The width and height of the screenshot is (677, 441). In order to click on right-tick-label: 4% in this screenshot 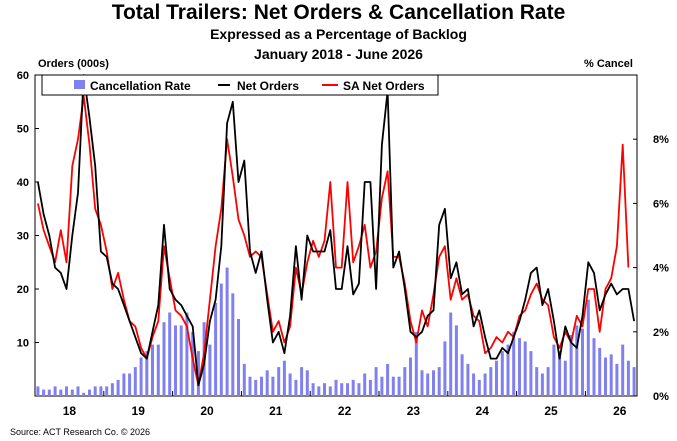, I will do `click(661, 269)`.